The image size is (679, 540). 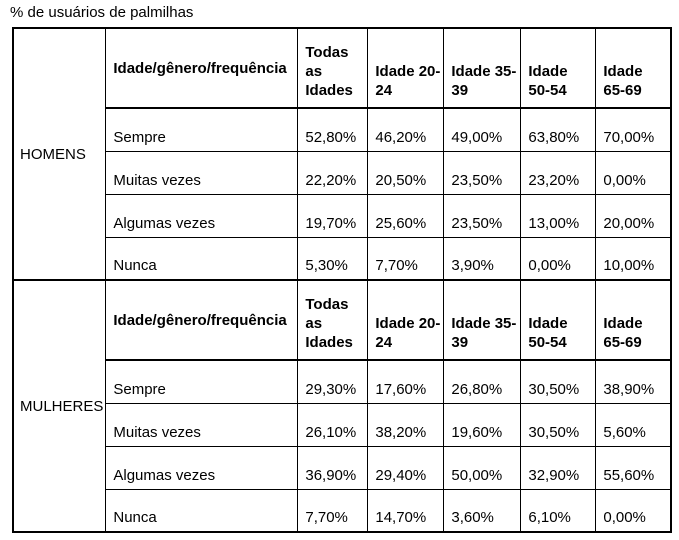 I want to click on value-cell: 17,60%, so click(x=406, y=381).